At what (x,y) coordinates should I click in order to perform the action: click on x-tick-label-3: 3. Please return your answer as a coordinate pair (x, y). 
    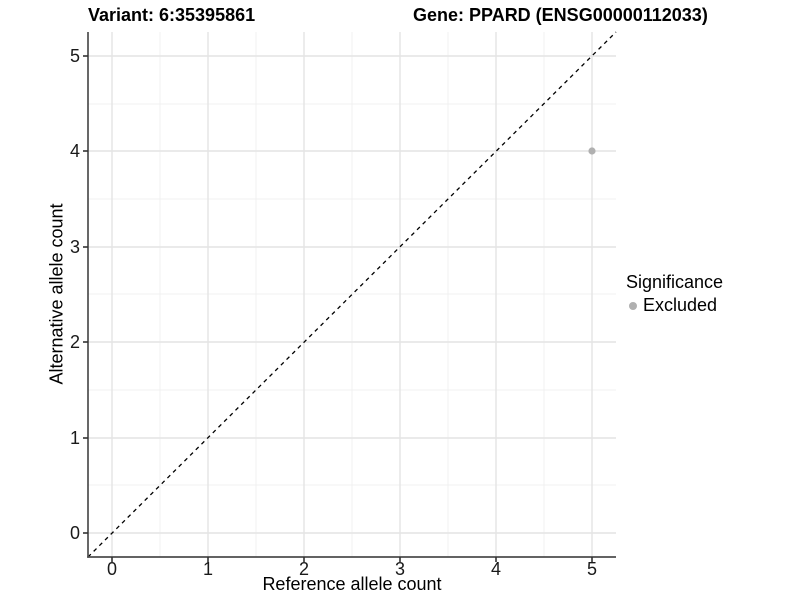
    Looking at the image, I should click on (399, 569).